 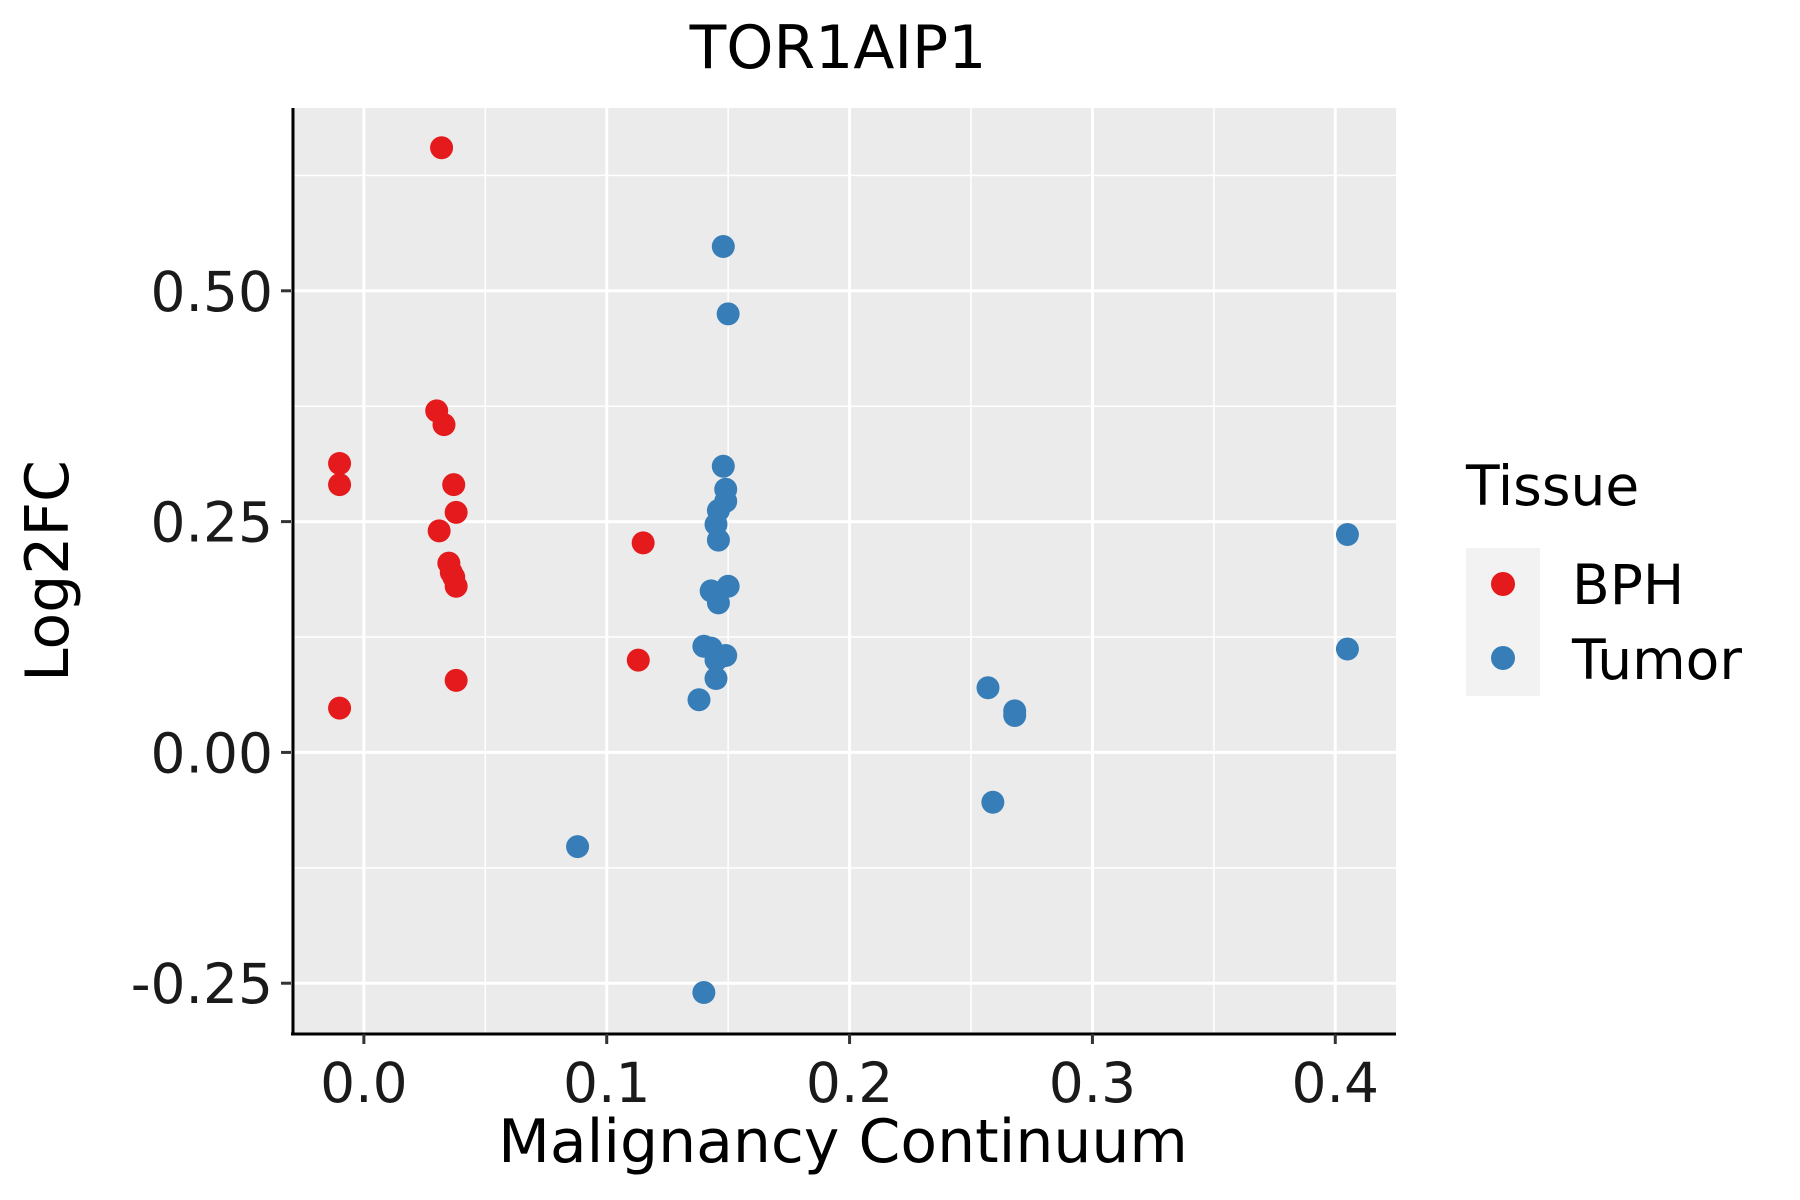 I want to click on y-tick-label: 0.50, so click(x=212, y=292).